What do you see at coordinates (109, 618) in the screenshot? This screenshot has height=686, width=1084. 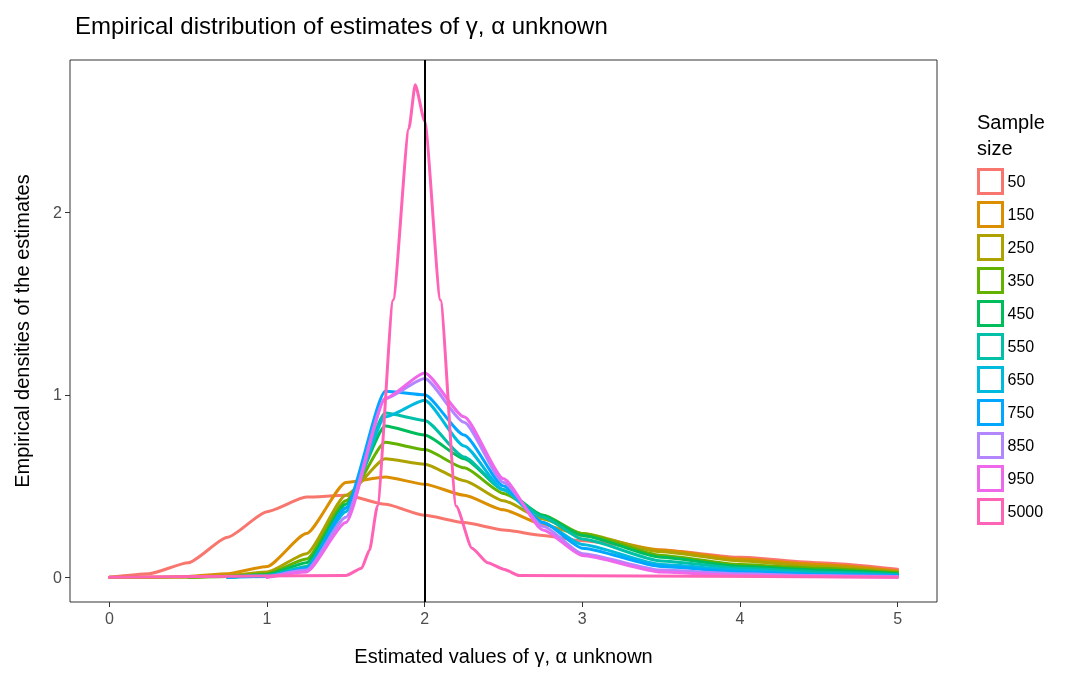 I see `x-tick-label: 0` at bounding box center [109, 618].